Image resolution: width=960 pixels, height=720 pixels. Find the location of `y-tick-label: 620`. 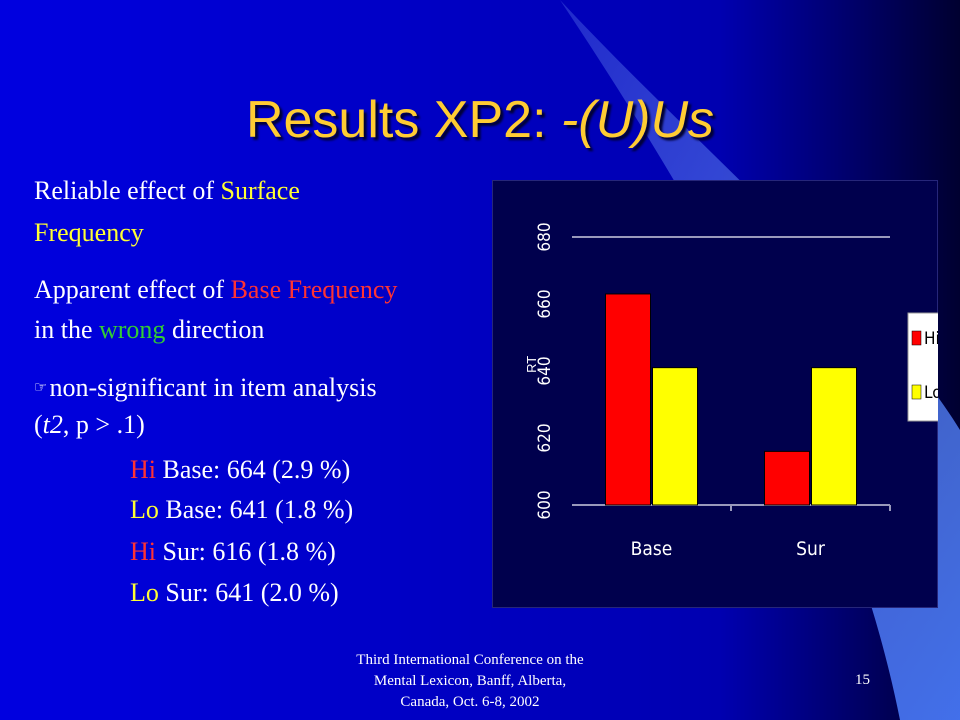

y-tick-label: 620 is located at coordinates (545, 437).